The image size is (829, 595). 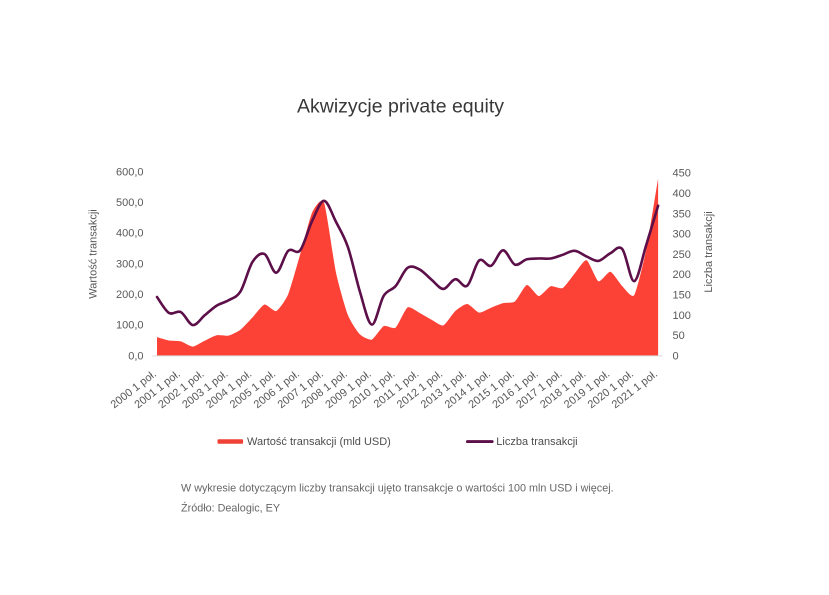 What do you see at coordinates (682, 255) in the screenshot?
I see `svg-text: 250` at bounding box center [682, 255].